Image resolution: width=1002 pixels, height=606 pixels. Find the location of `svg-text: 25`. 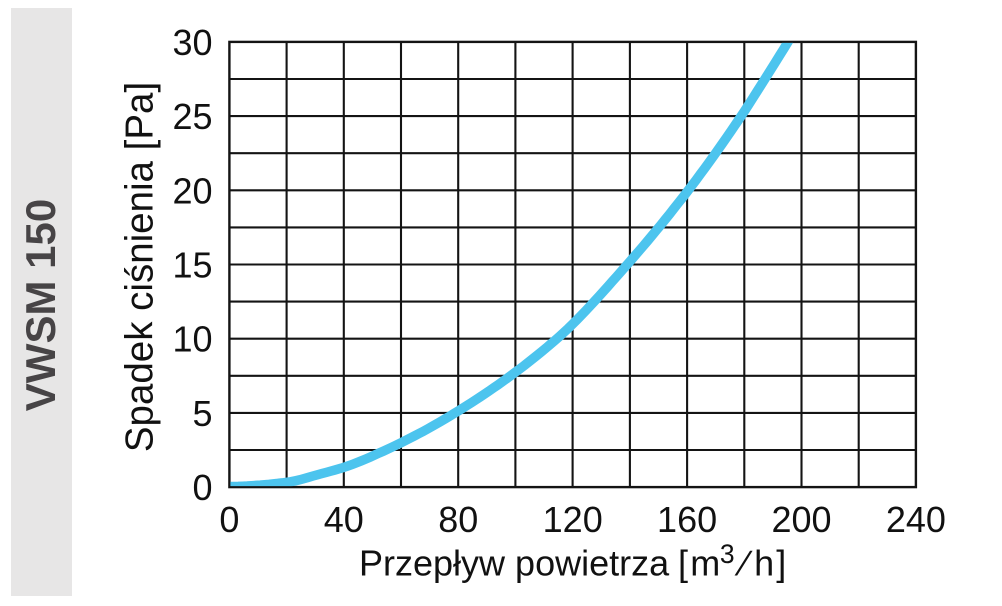

svg-text: 25 is located at coordinates (192, 116).